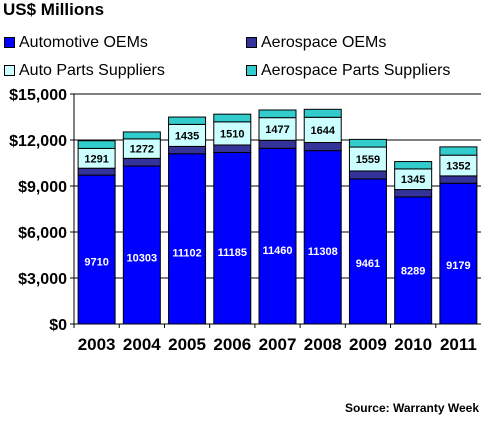  I want to click on legend-label: Auto Parts Suppliers, so click(92, 70).